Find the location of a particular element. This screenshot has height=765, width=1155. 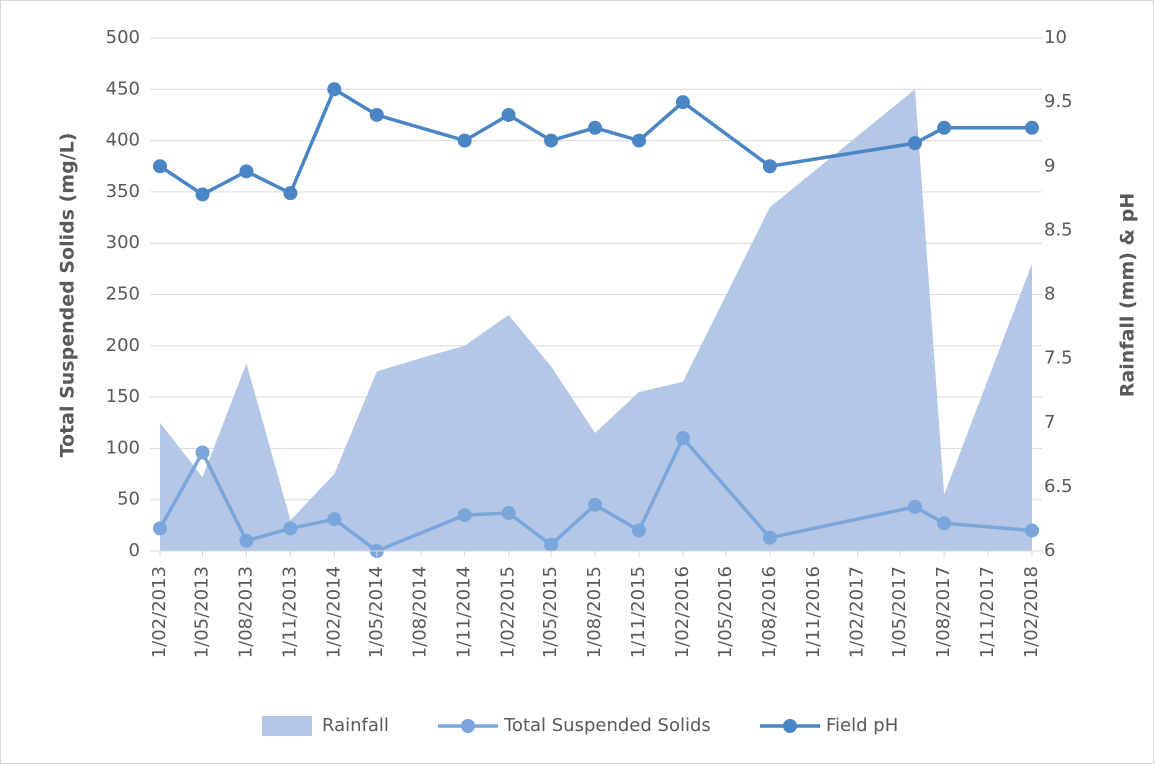

y2-tick-label: 6.5 is located at coordinates (1058, 486).